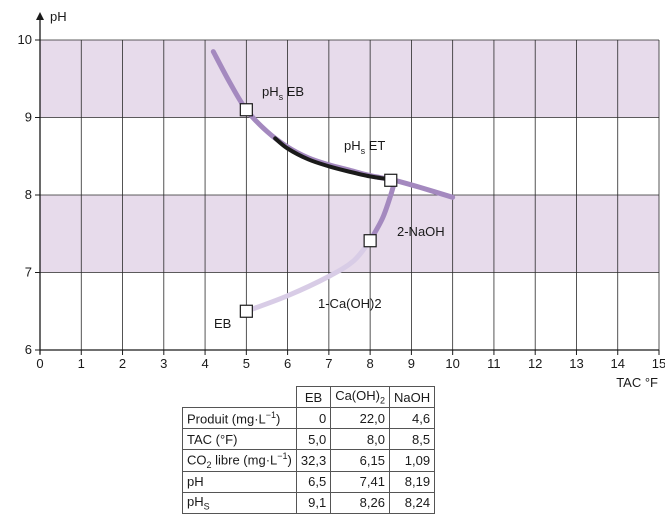 The height and width of the screenshot is (526, 665). What do you see at coordinates (617, 363) in the screenshot?
I see `x-tick-label: 14` at bounding box center [617, 363].